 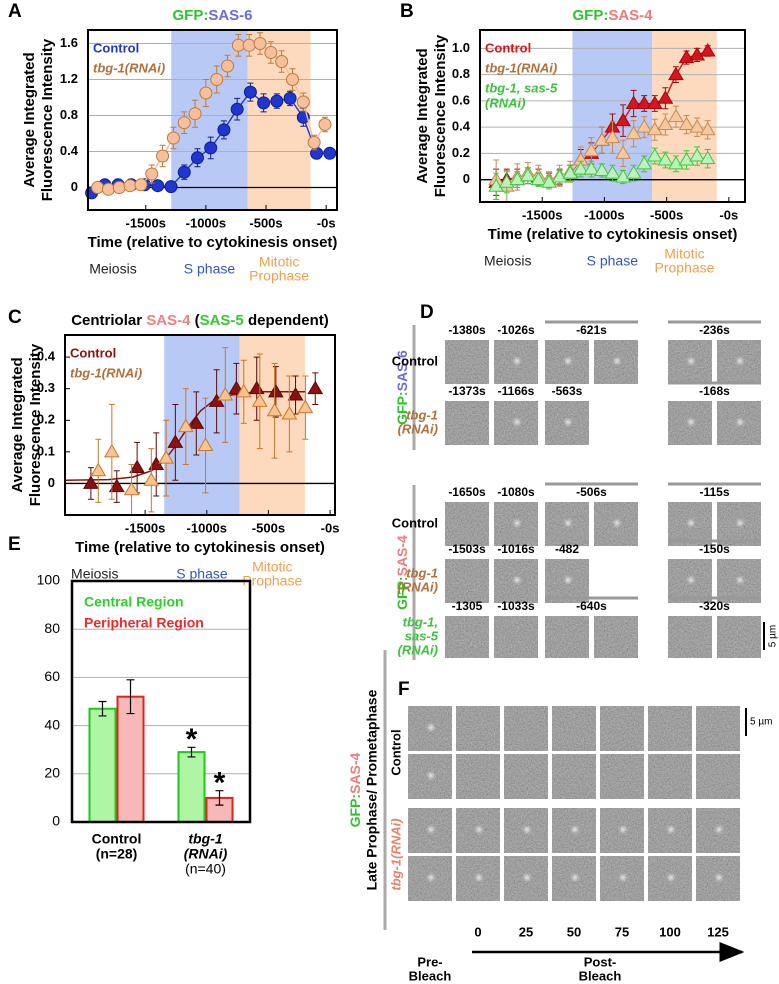 I want to click on plot-frame, so click(x=200, y=425).